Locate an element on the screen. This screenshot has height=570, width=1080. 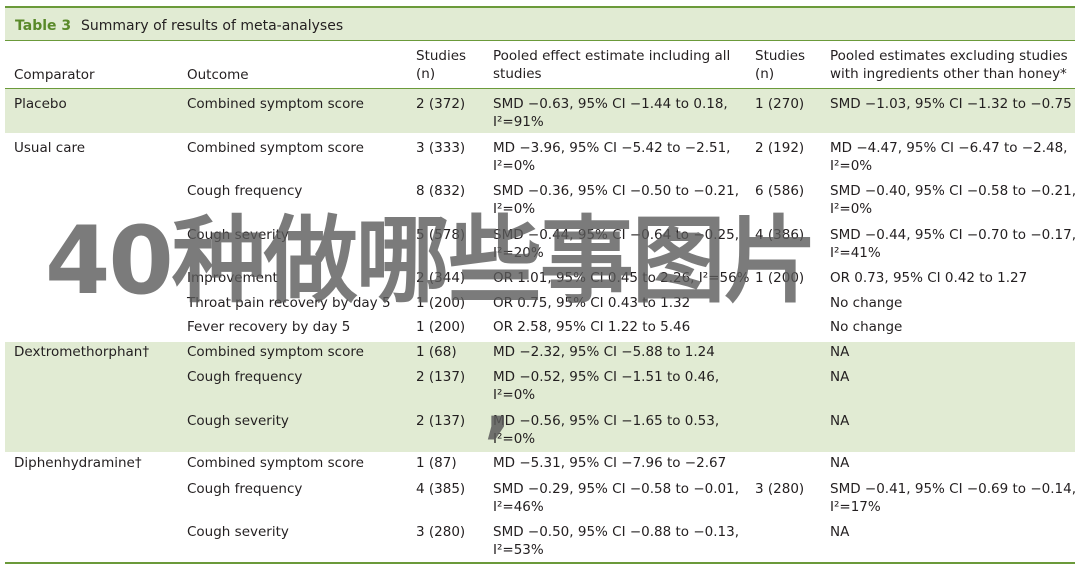
cell-line: SMD −0.44, 95% CI −0.64 to −0.25, is located at coordinates (616, 235).